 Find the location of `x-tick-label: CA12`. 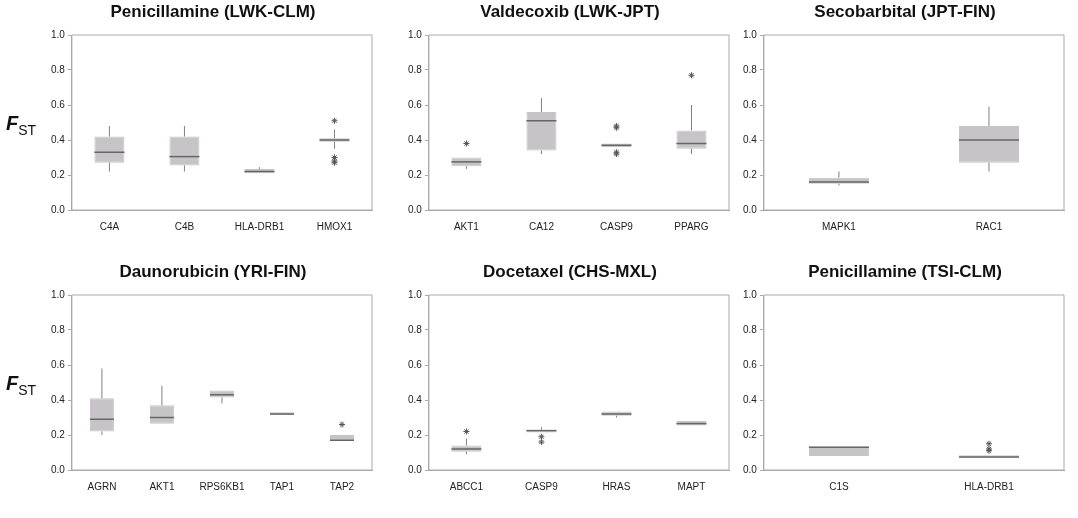

x-tick-label: CA12 is located at coordinates (541, 226).